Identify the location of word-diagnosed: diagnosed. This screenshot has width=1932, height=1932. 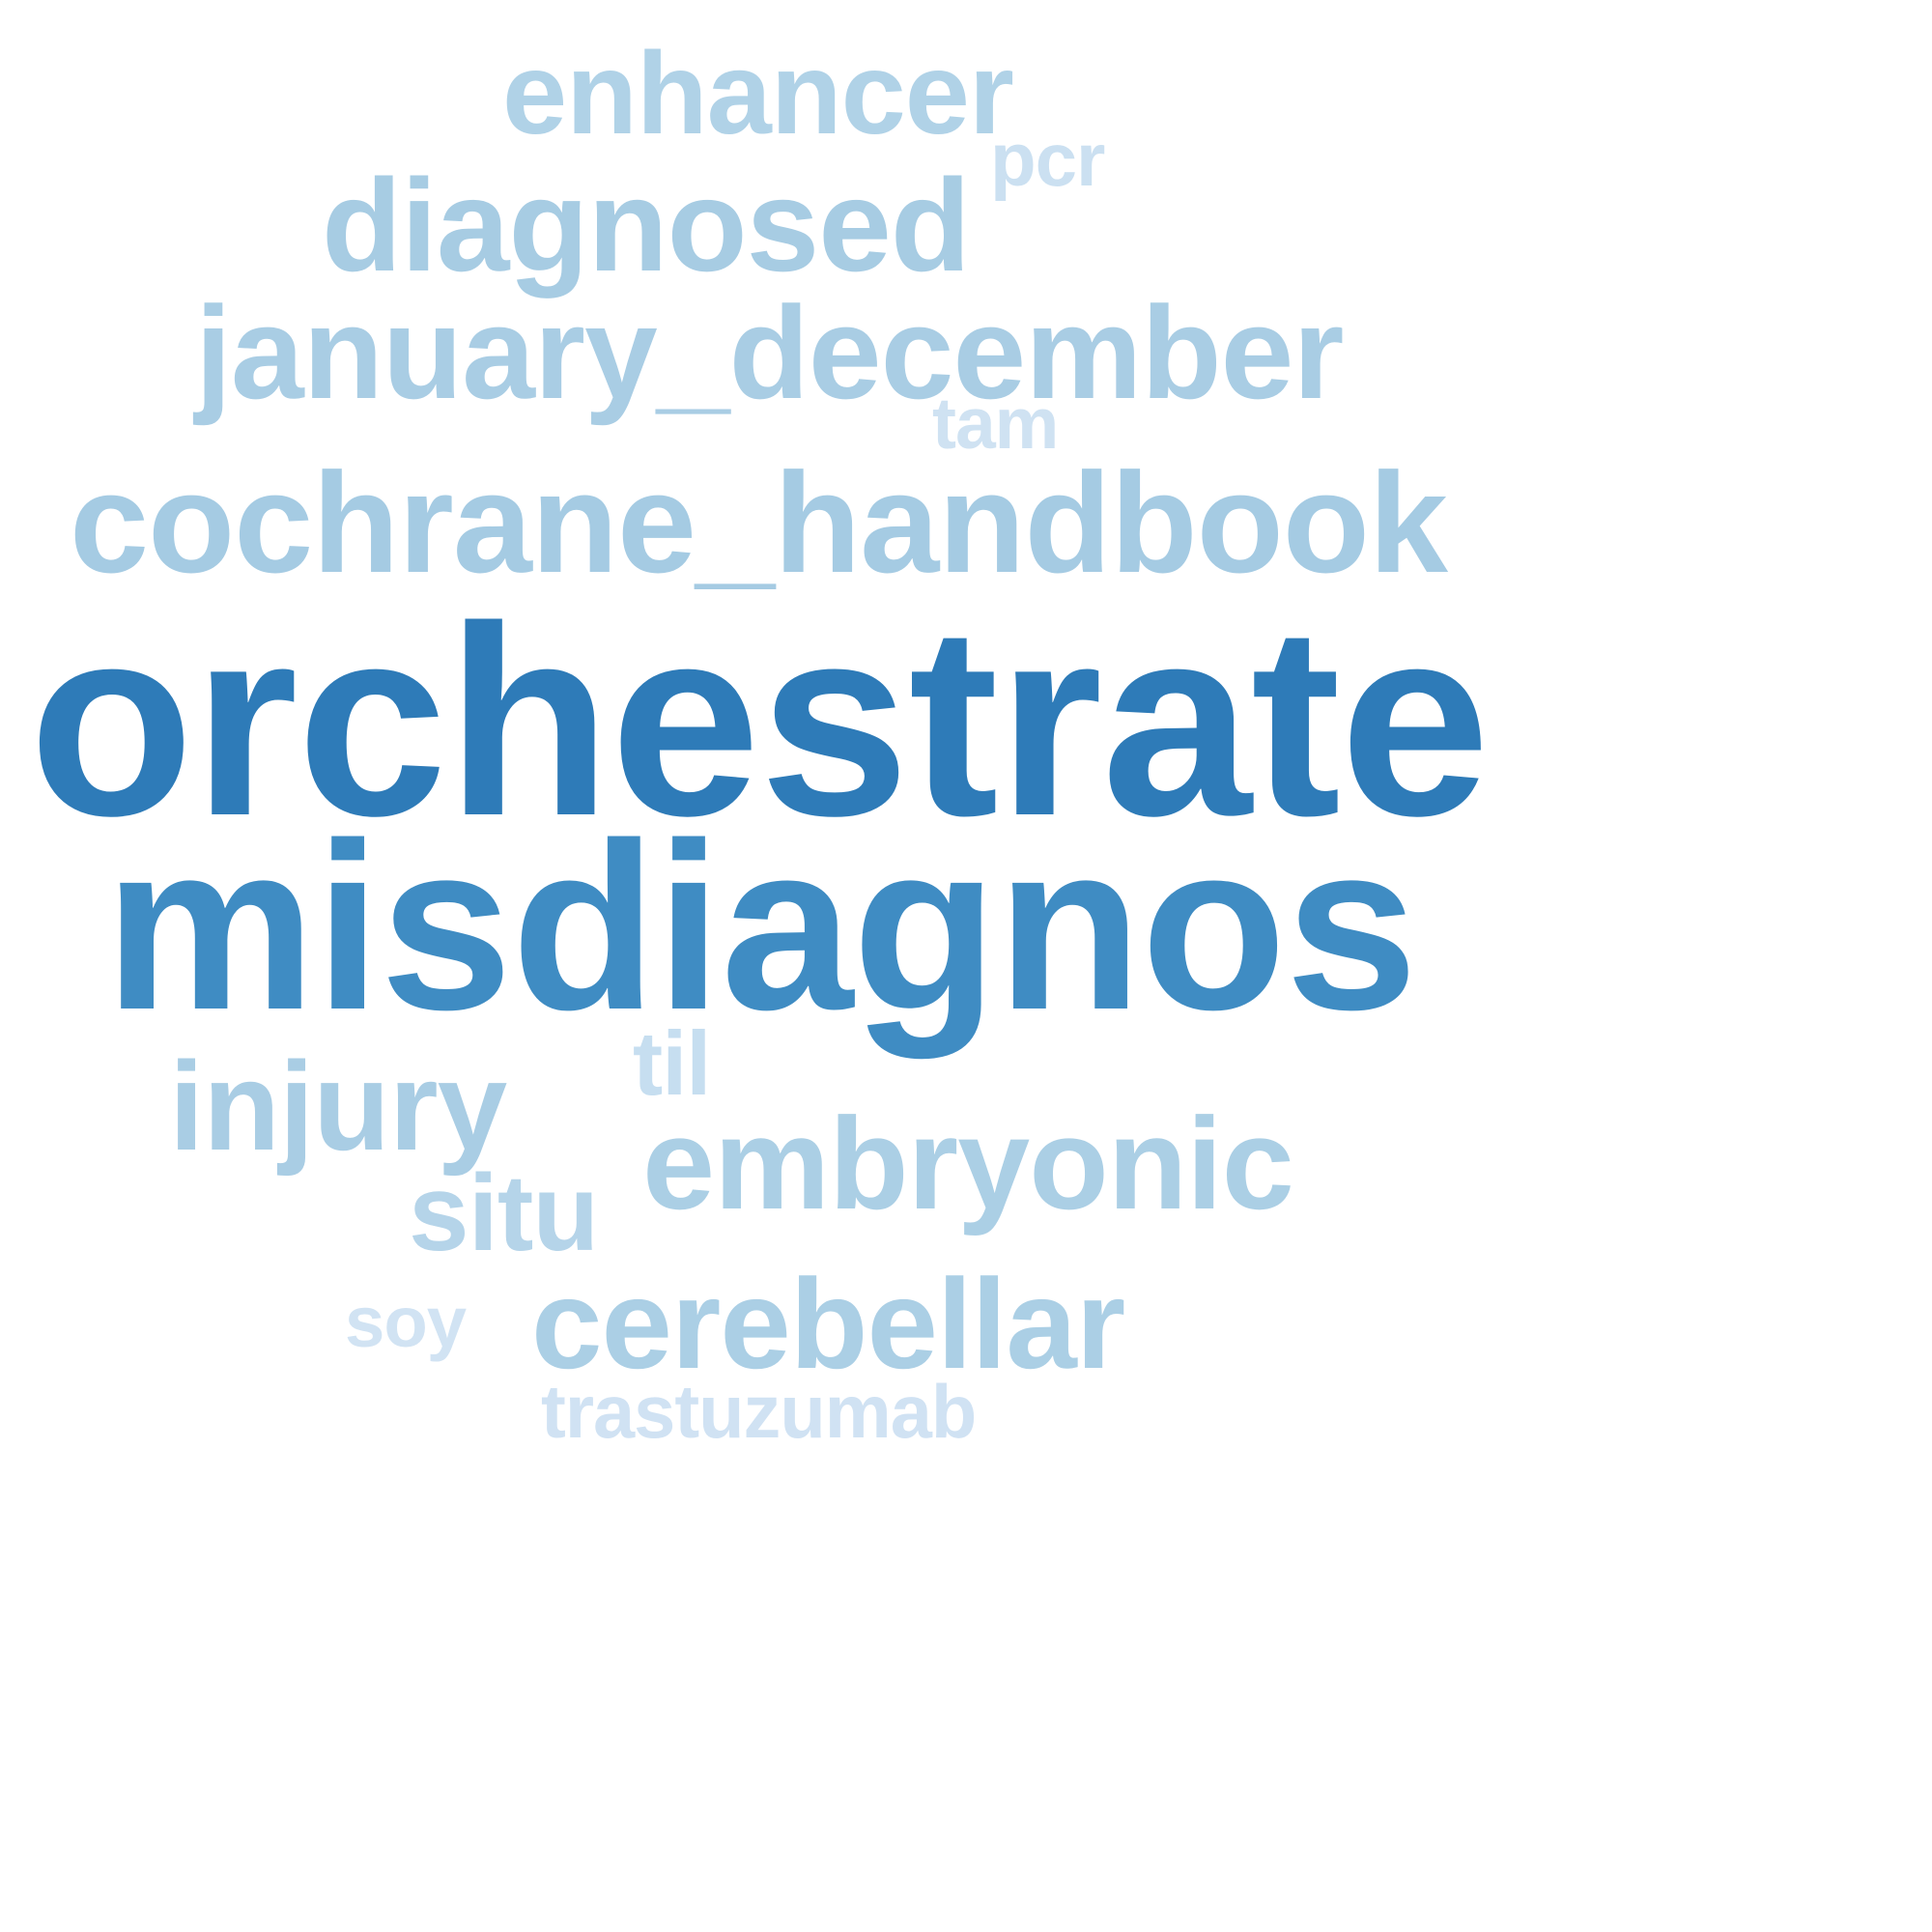
(646, 225).